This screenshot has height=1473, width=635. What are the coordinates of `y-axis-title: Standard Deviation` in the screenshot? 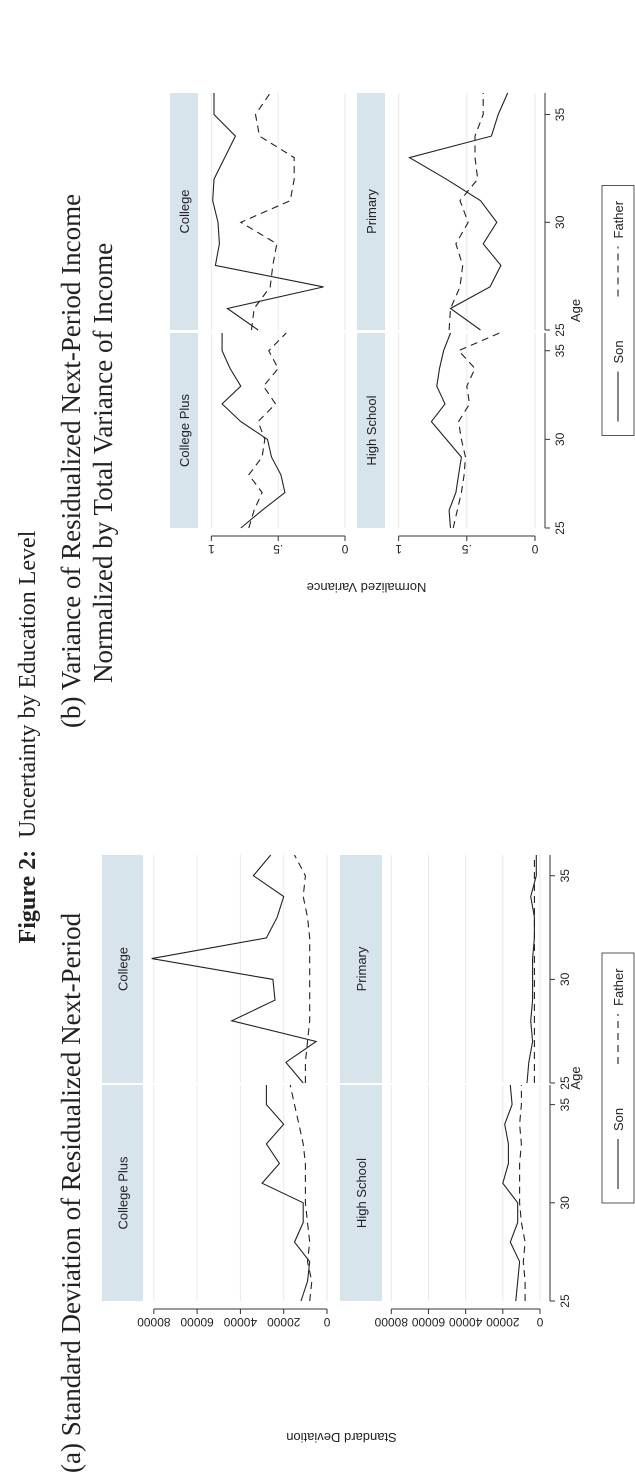 It's located at (341, 1437).